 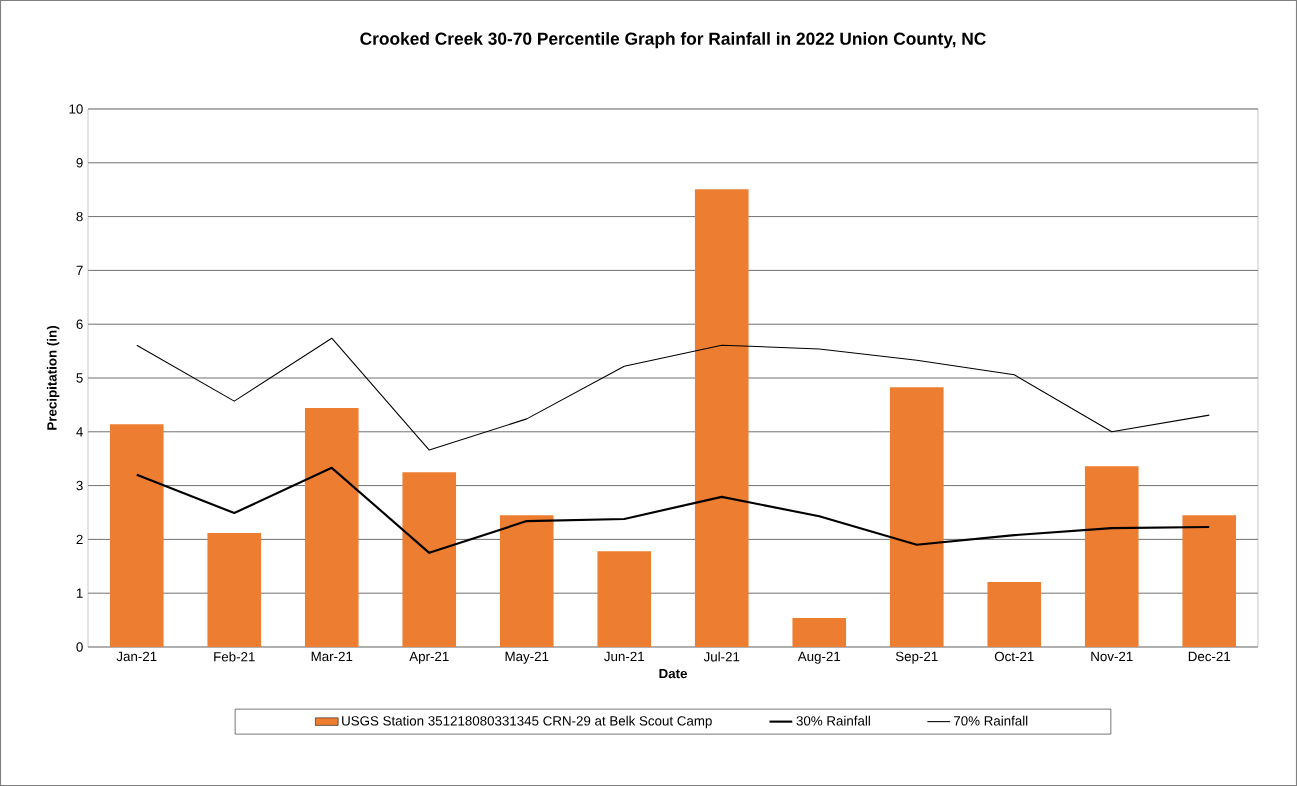 I want to click on y-tick-label: 6, so click(x=79, y=324).